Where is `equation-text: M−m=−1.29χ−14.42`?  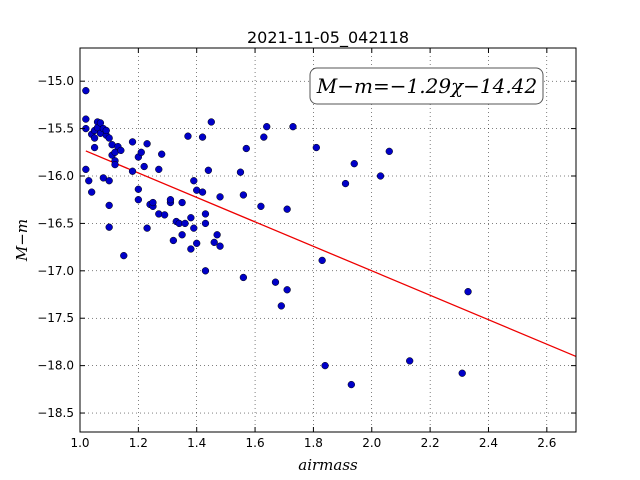
equation-text: M−m=−1.29χ−14.42 is located at coordinates (426, 86).